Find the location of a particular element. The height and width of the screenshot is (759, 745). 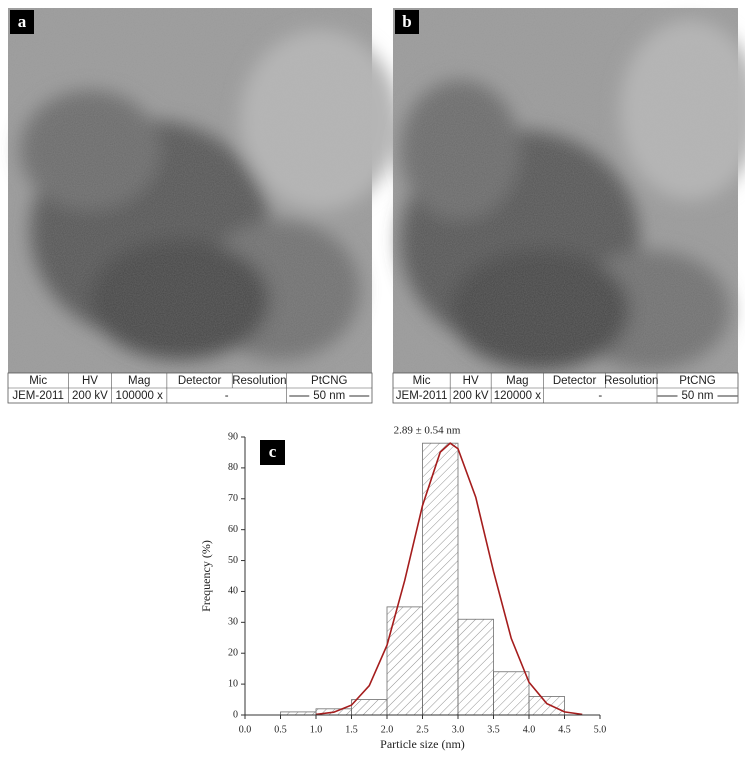

panel-label: a is located at coordinates (22, 21).